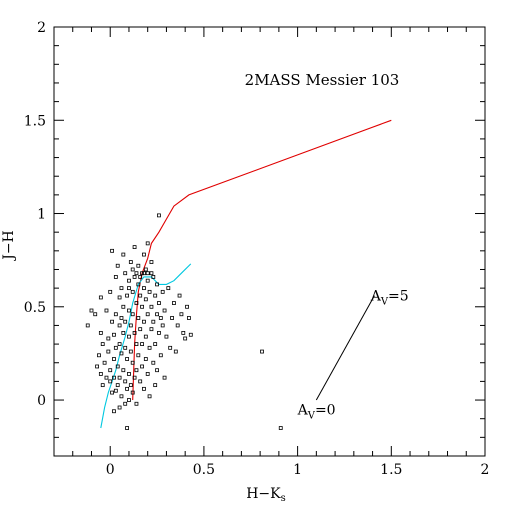 This screenshot has height=512, width=512. What do you see at coordinates (322, 80) in the screenshot?
I see `chart-title: 2MASS Messier 103` at bounding box center [322, 80].